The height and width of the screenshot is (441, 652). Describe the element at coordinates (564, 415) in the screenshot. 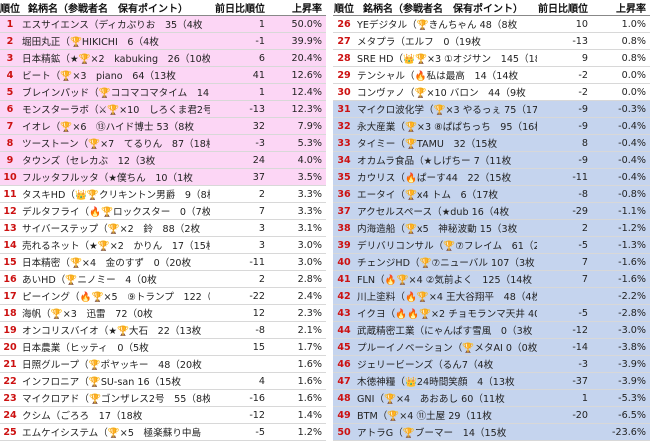

I see `prev-rank-change-cell: -20` at that location.